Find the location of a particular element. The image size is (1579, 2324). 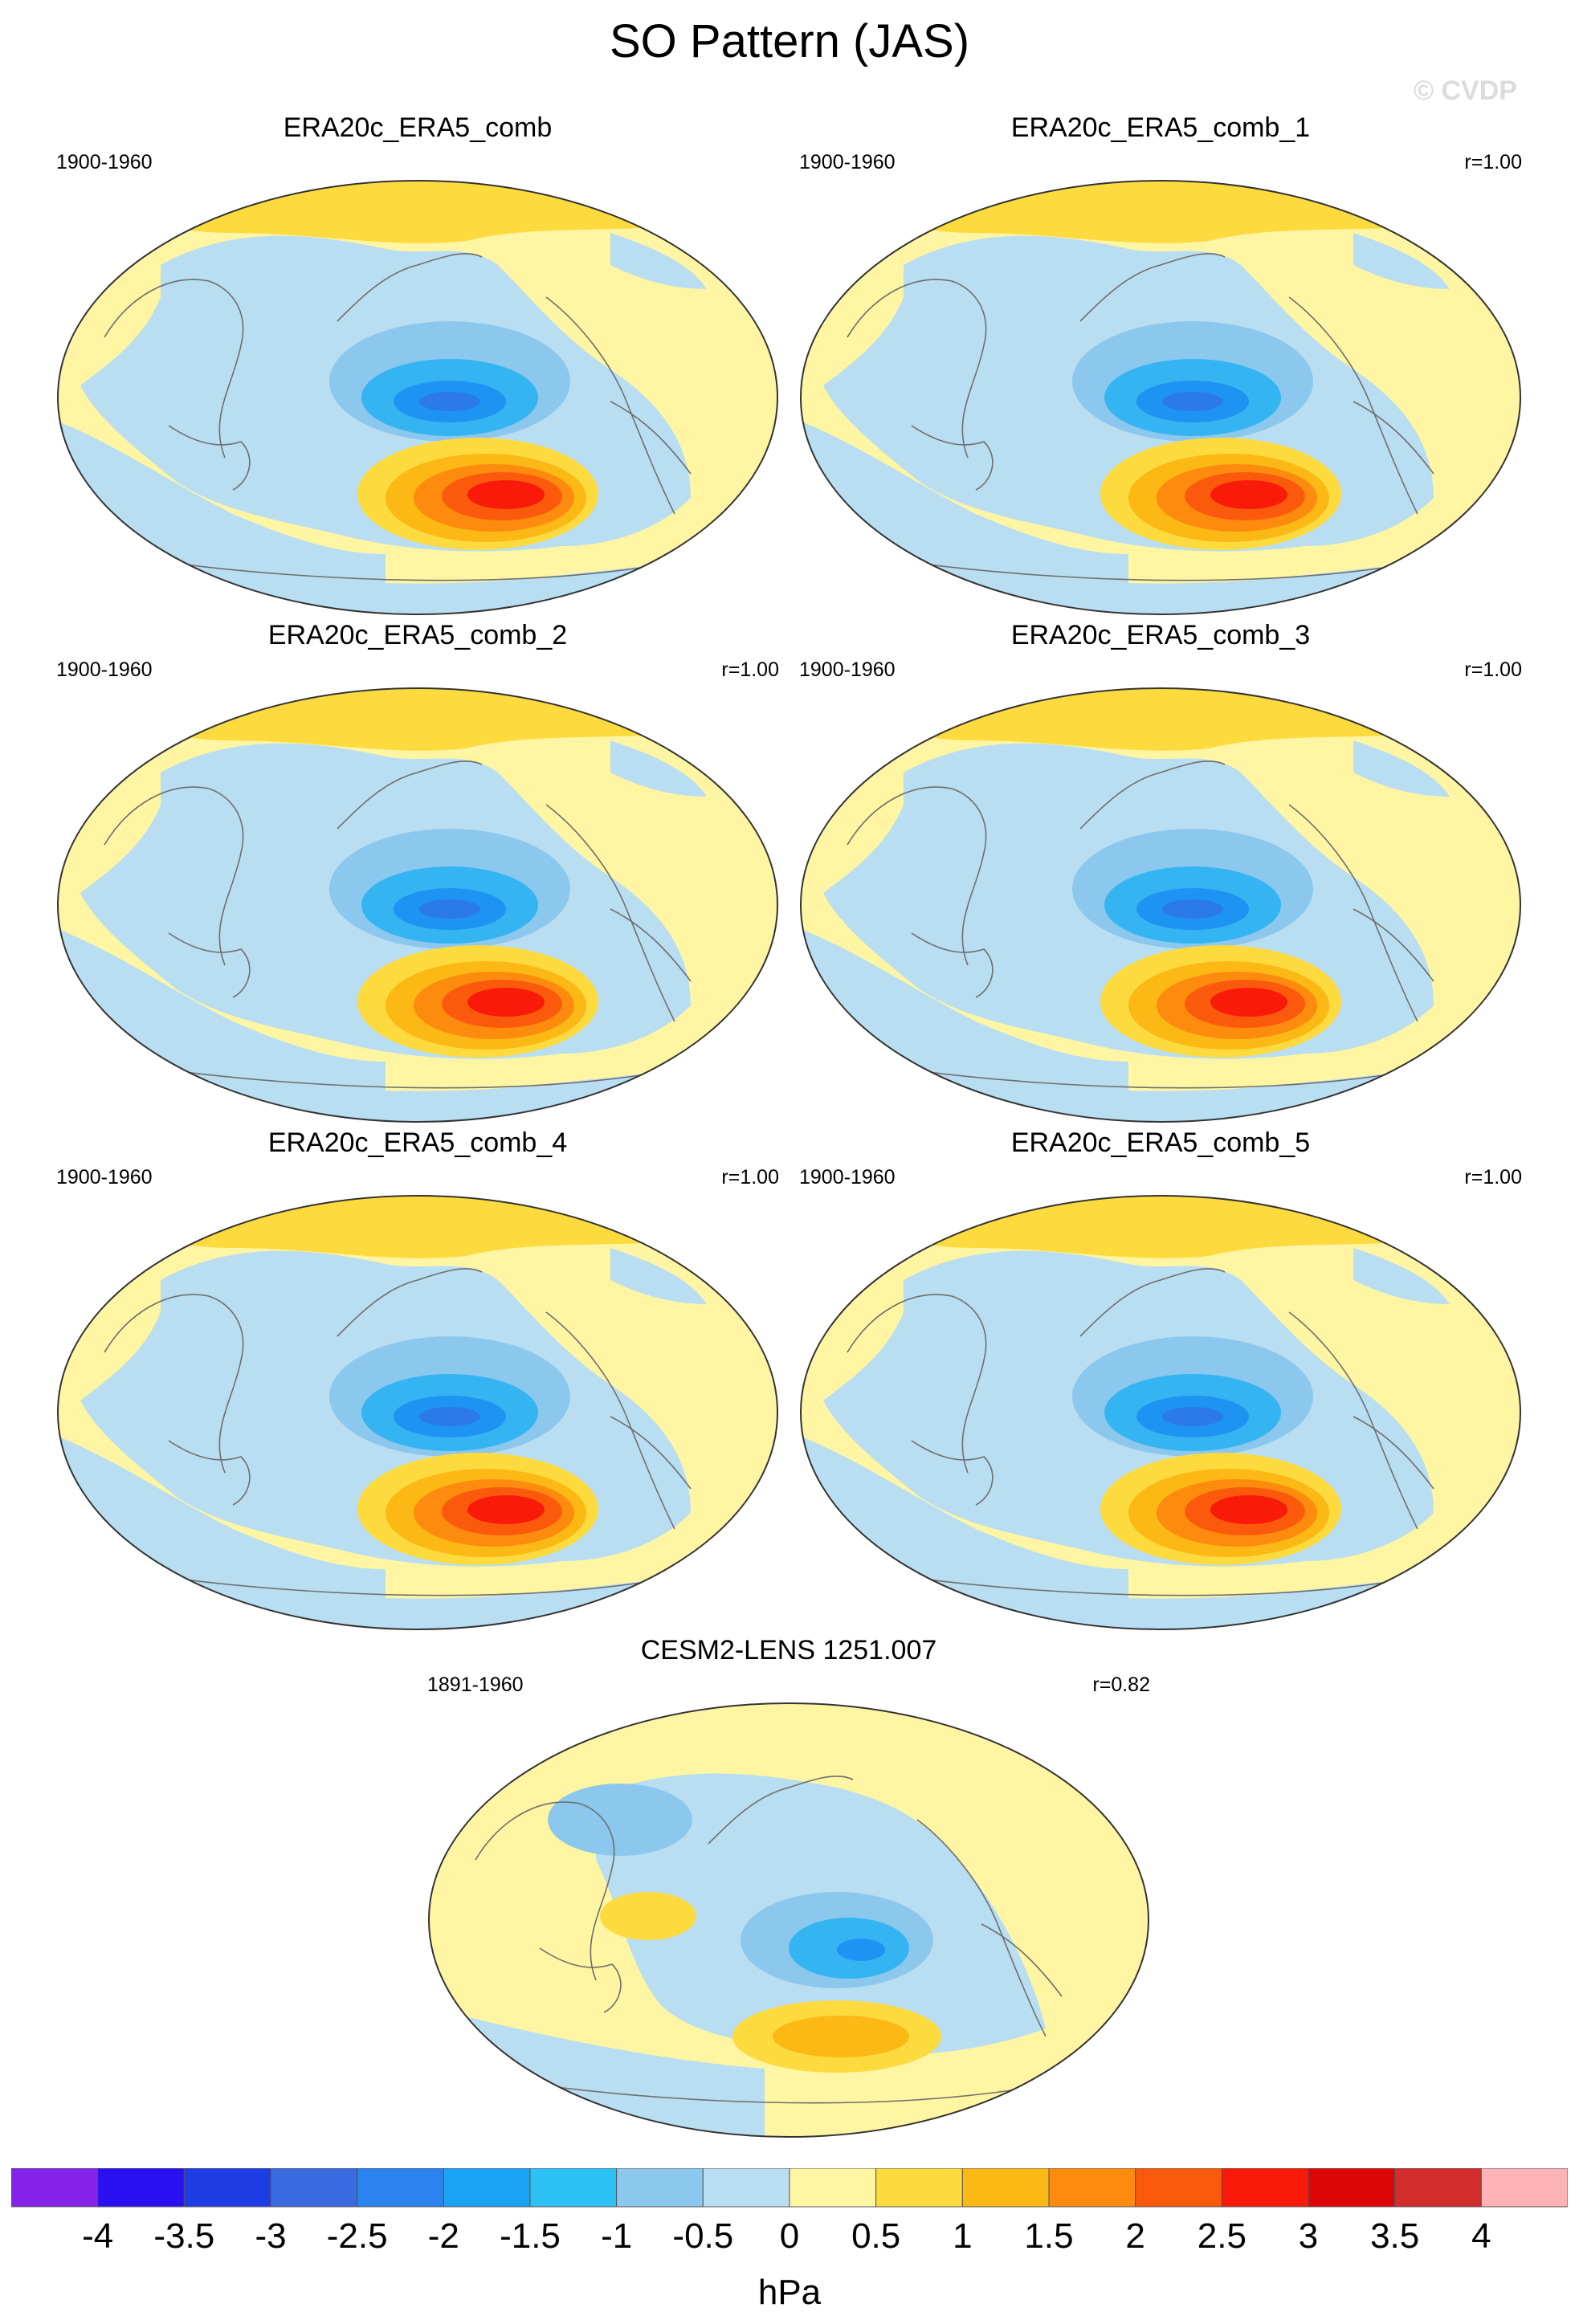

panel-title: ERA20c_ERA5_comb_1 is located at coordinates (1160, 128).